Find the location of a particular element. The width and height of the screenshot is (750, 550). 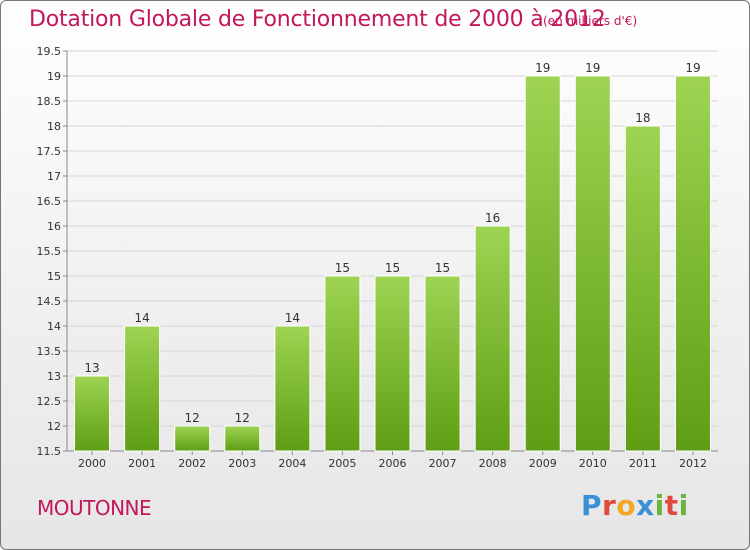

bar-2004 is located at coordinates (292, 388).